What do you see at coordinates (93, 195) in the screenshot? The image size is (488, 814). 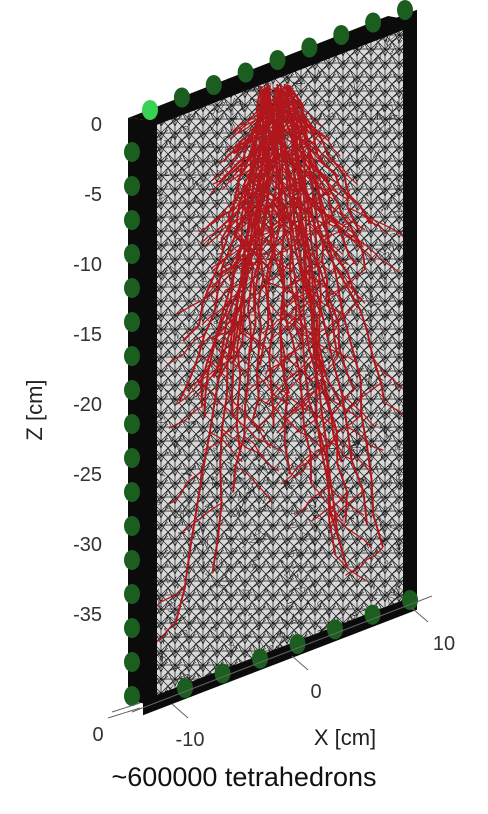 I see `z-tick-label: -5` at bounding box center [93, 195].